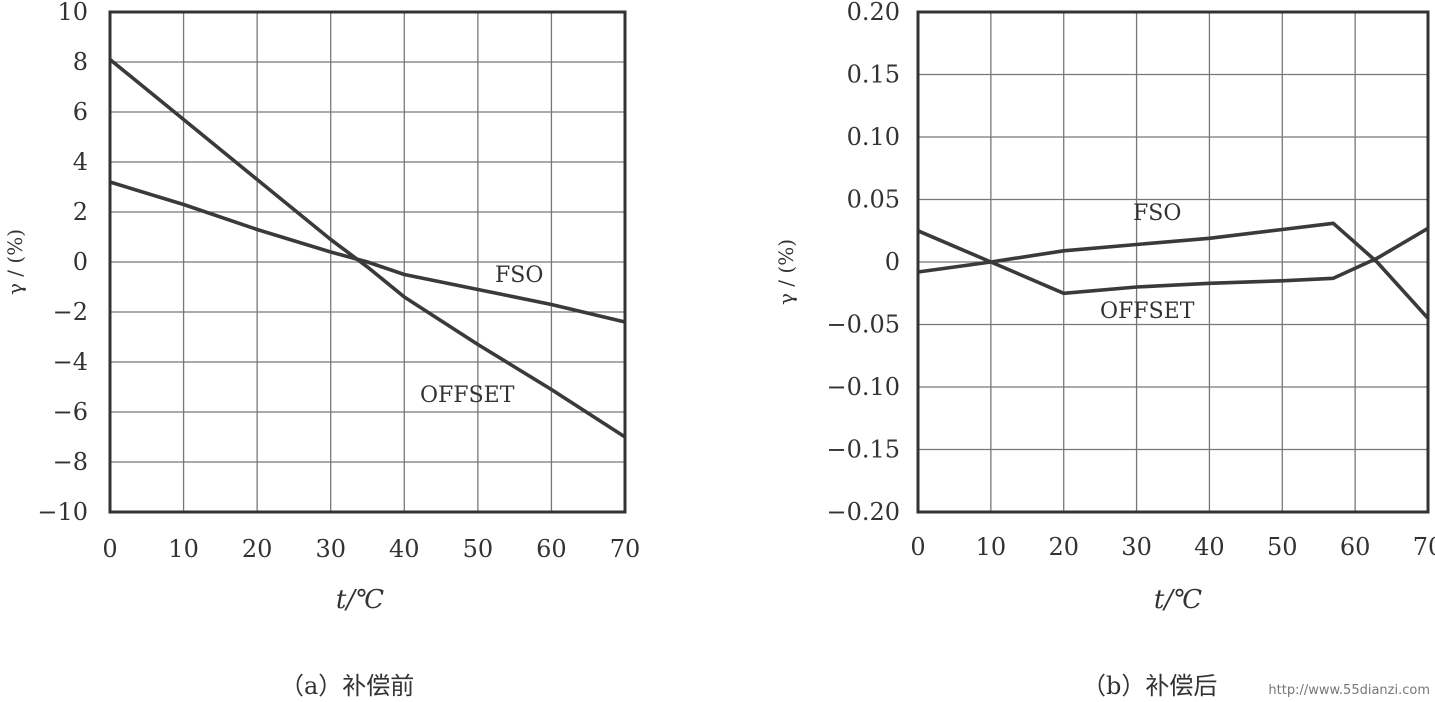 The width and height of the screenshot is (1435, 702). What do you see at coordinates (371, 549) in the screenshot?
I see `chart-a-x-ticks: 0 10 20 30 40 50 60 70` at bounding box center [371, 549].